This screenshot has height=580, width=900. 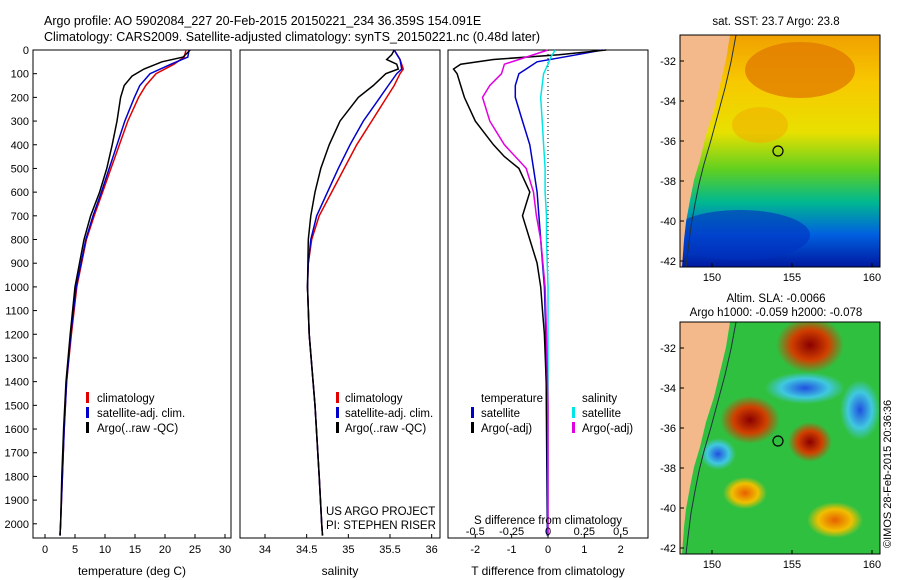 I want to click on pi-annotation: PI: STEPHEN RISER, so click(x=381, y=526).